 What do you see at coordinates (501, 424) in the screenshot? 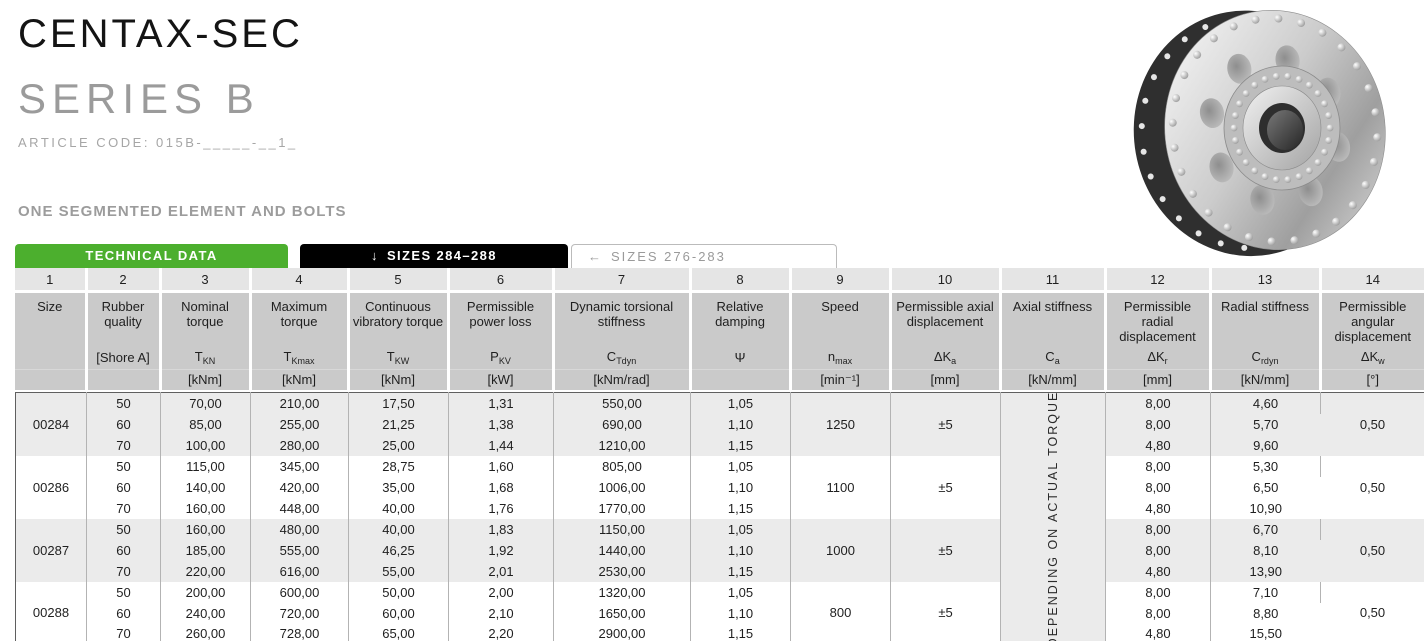
I see `power-loss-cell: 1,38` at bounding box center [501, 424].